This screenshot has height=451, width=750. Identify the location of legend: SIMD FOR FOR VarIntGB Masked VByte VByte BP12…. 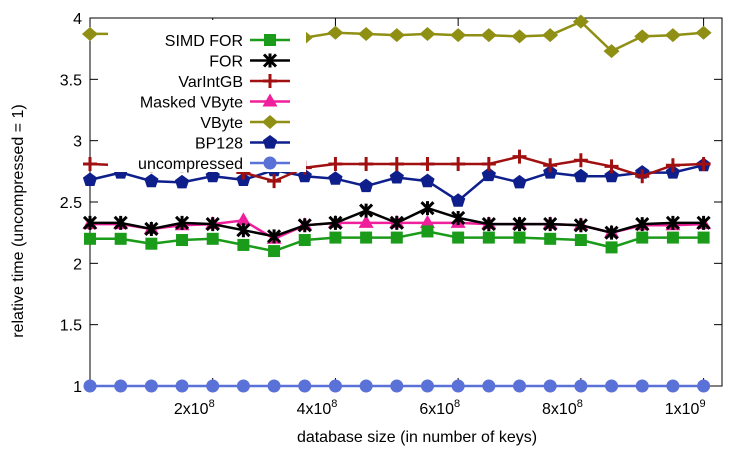
(207, 96).